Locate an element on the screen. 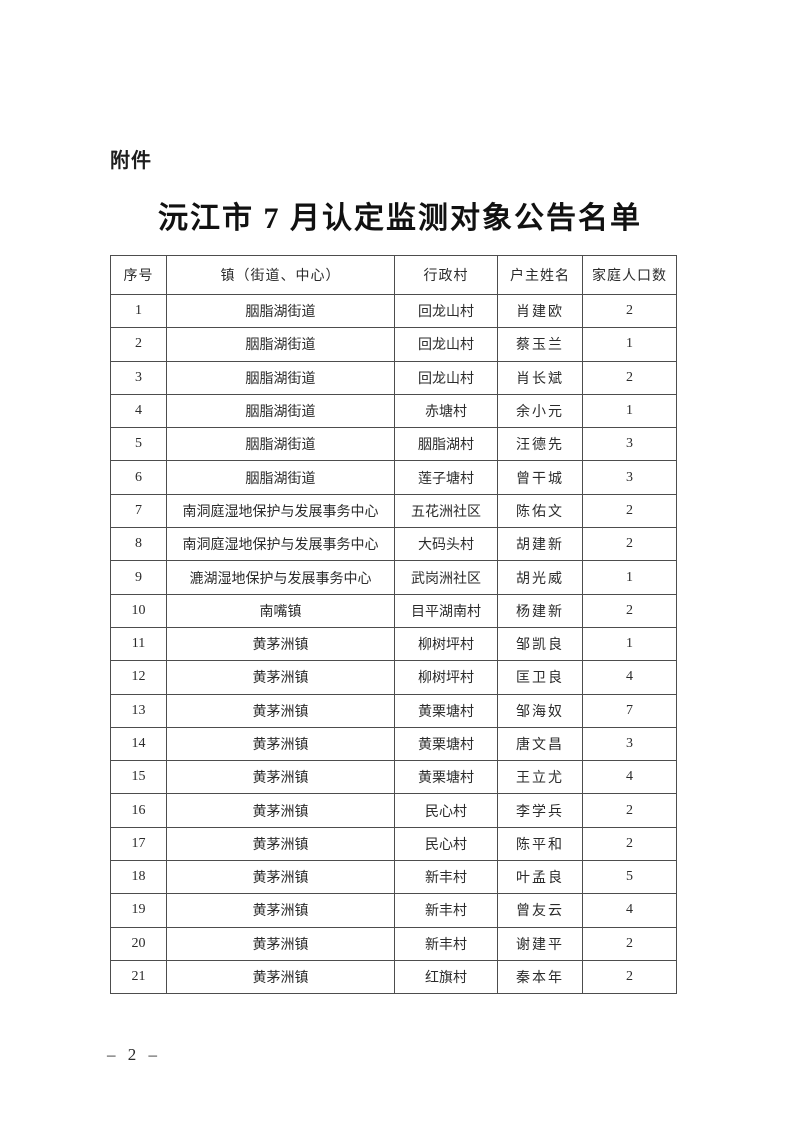  table-row: 3 胭脂湖街道 回龙山村 肖长斌 2 is located at coordinates (393, 377).